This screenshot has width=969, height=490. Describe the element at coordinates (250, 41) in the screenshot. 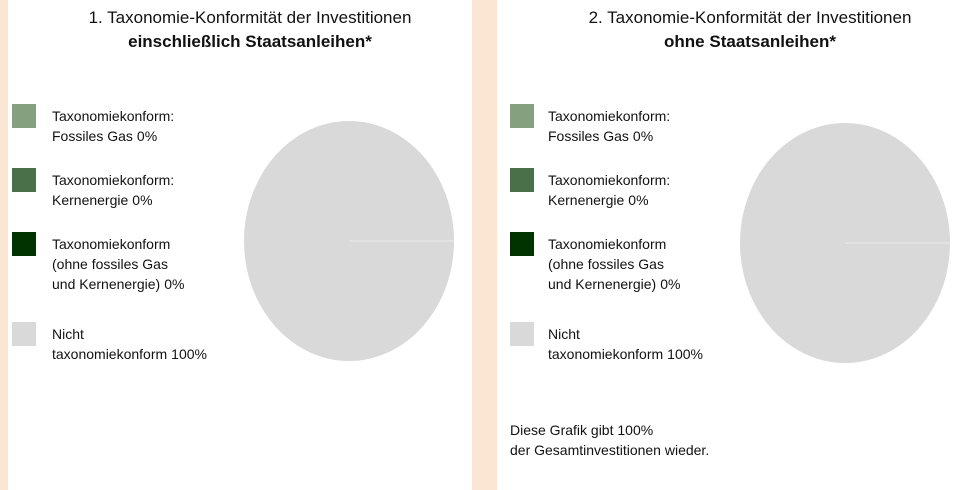

I see `subtitle: einschließlich Staatsanleihen*` at that location.